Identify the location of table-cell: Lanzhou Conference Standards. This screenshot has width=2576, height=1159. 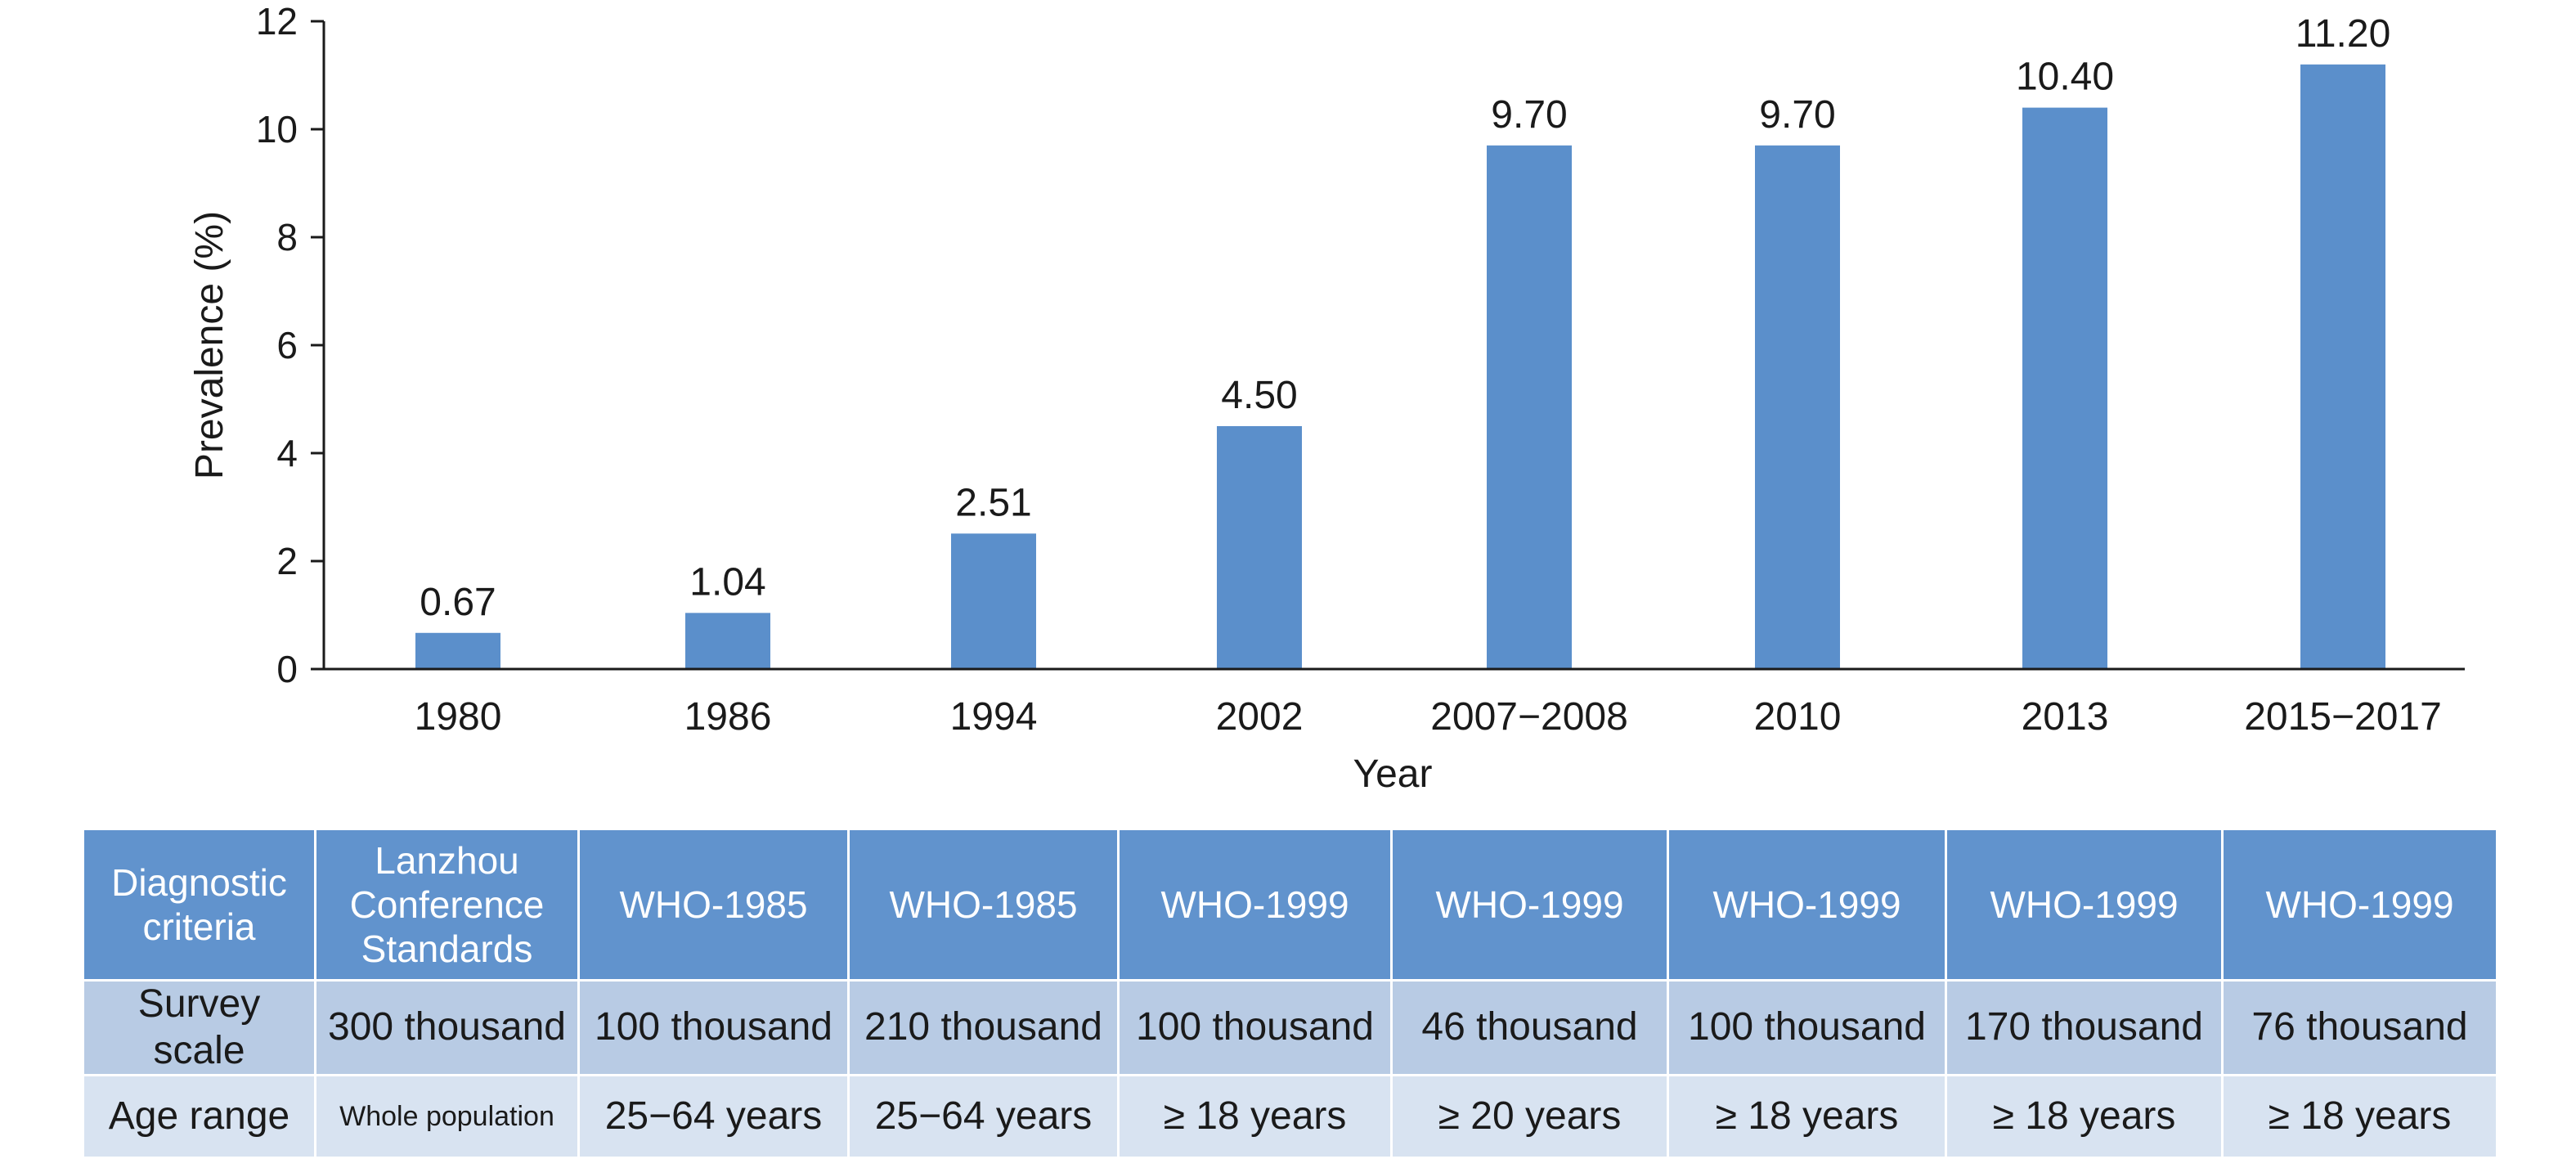
(447, 905).